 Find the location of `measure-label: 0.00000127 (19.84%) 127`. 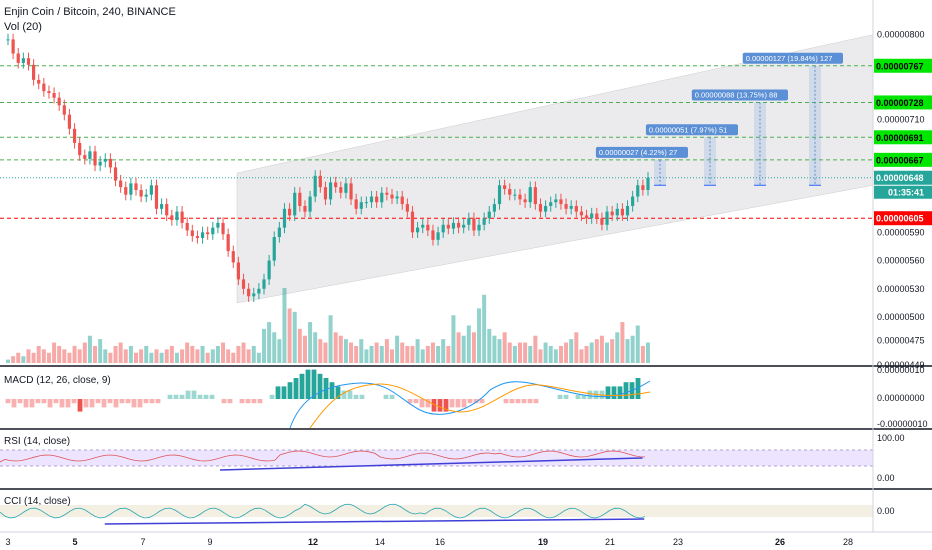

measure-label: 0.00000127 (19.84%) 127 is located at coordinates (789, 58).